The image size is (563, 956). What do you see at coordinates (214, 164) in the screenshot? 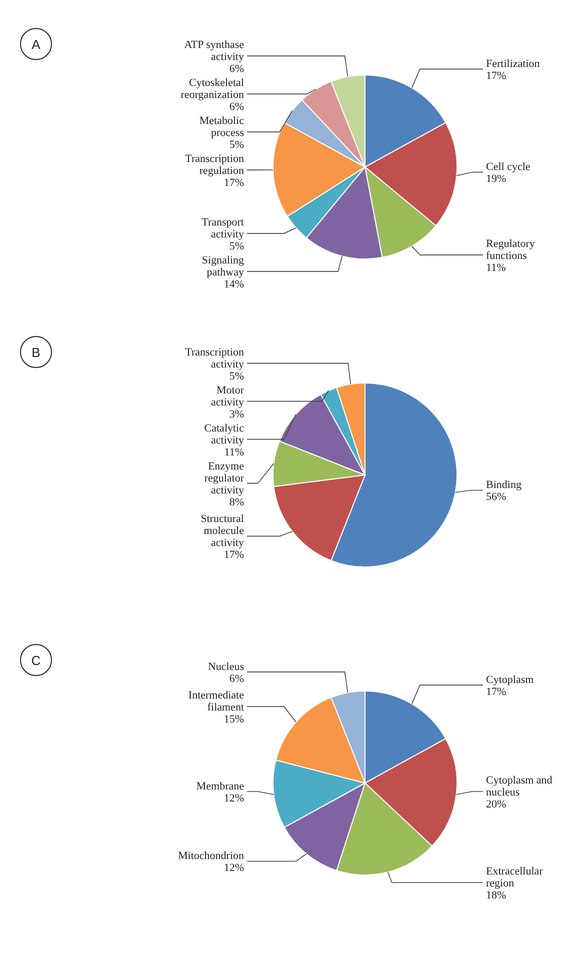
I see `slice-label: Transcription regulation` at bounding box center [214, 164].